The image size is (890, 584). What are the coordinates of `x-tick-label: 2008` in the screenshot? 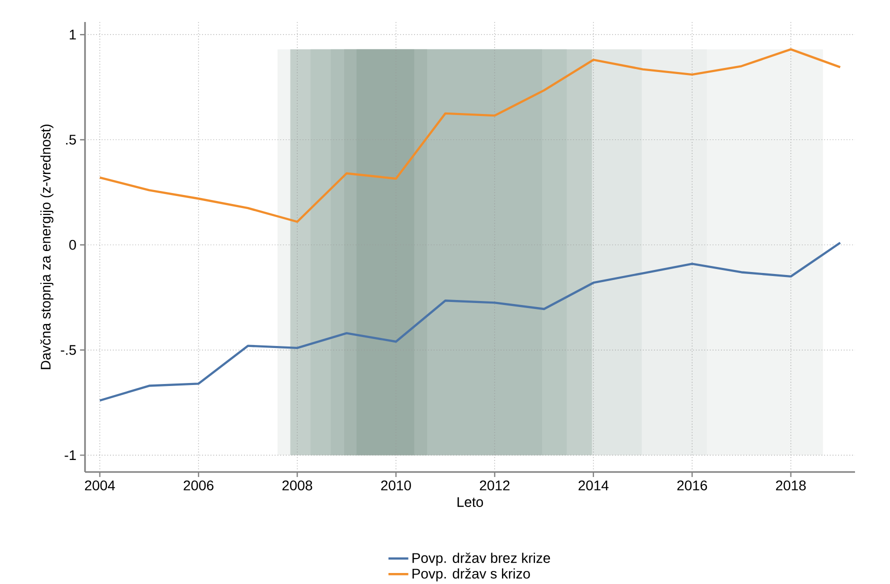 It's located at (297, 485).